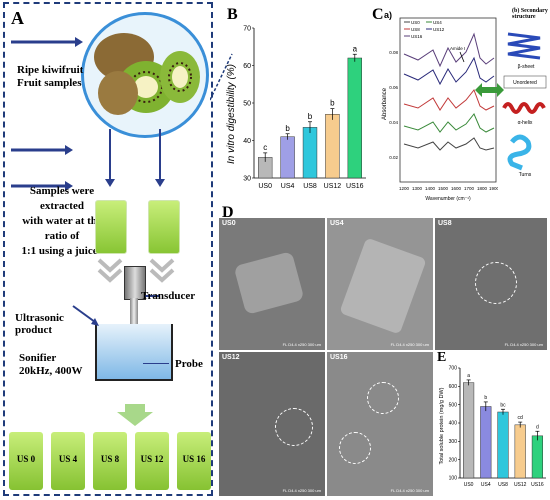 The image size is (550, 500). I want to click on svg-text: 1200, so click(404, 188).